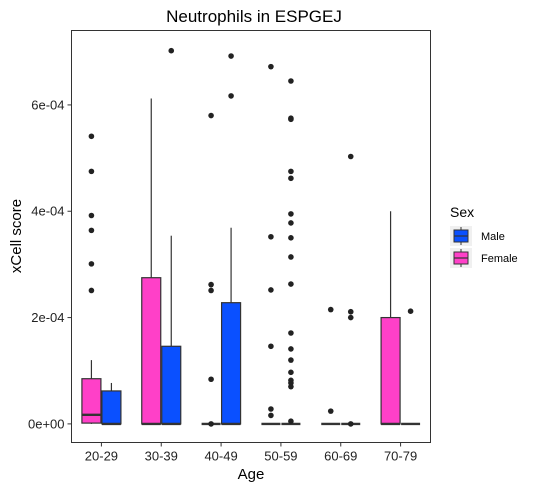 Image resolution: width=536 pixels, height=489 pixels. Describe the element at coordinates (462, 212) in the screenshot. I see `legend-title: Sex` at that location.